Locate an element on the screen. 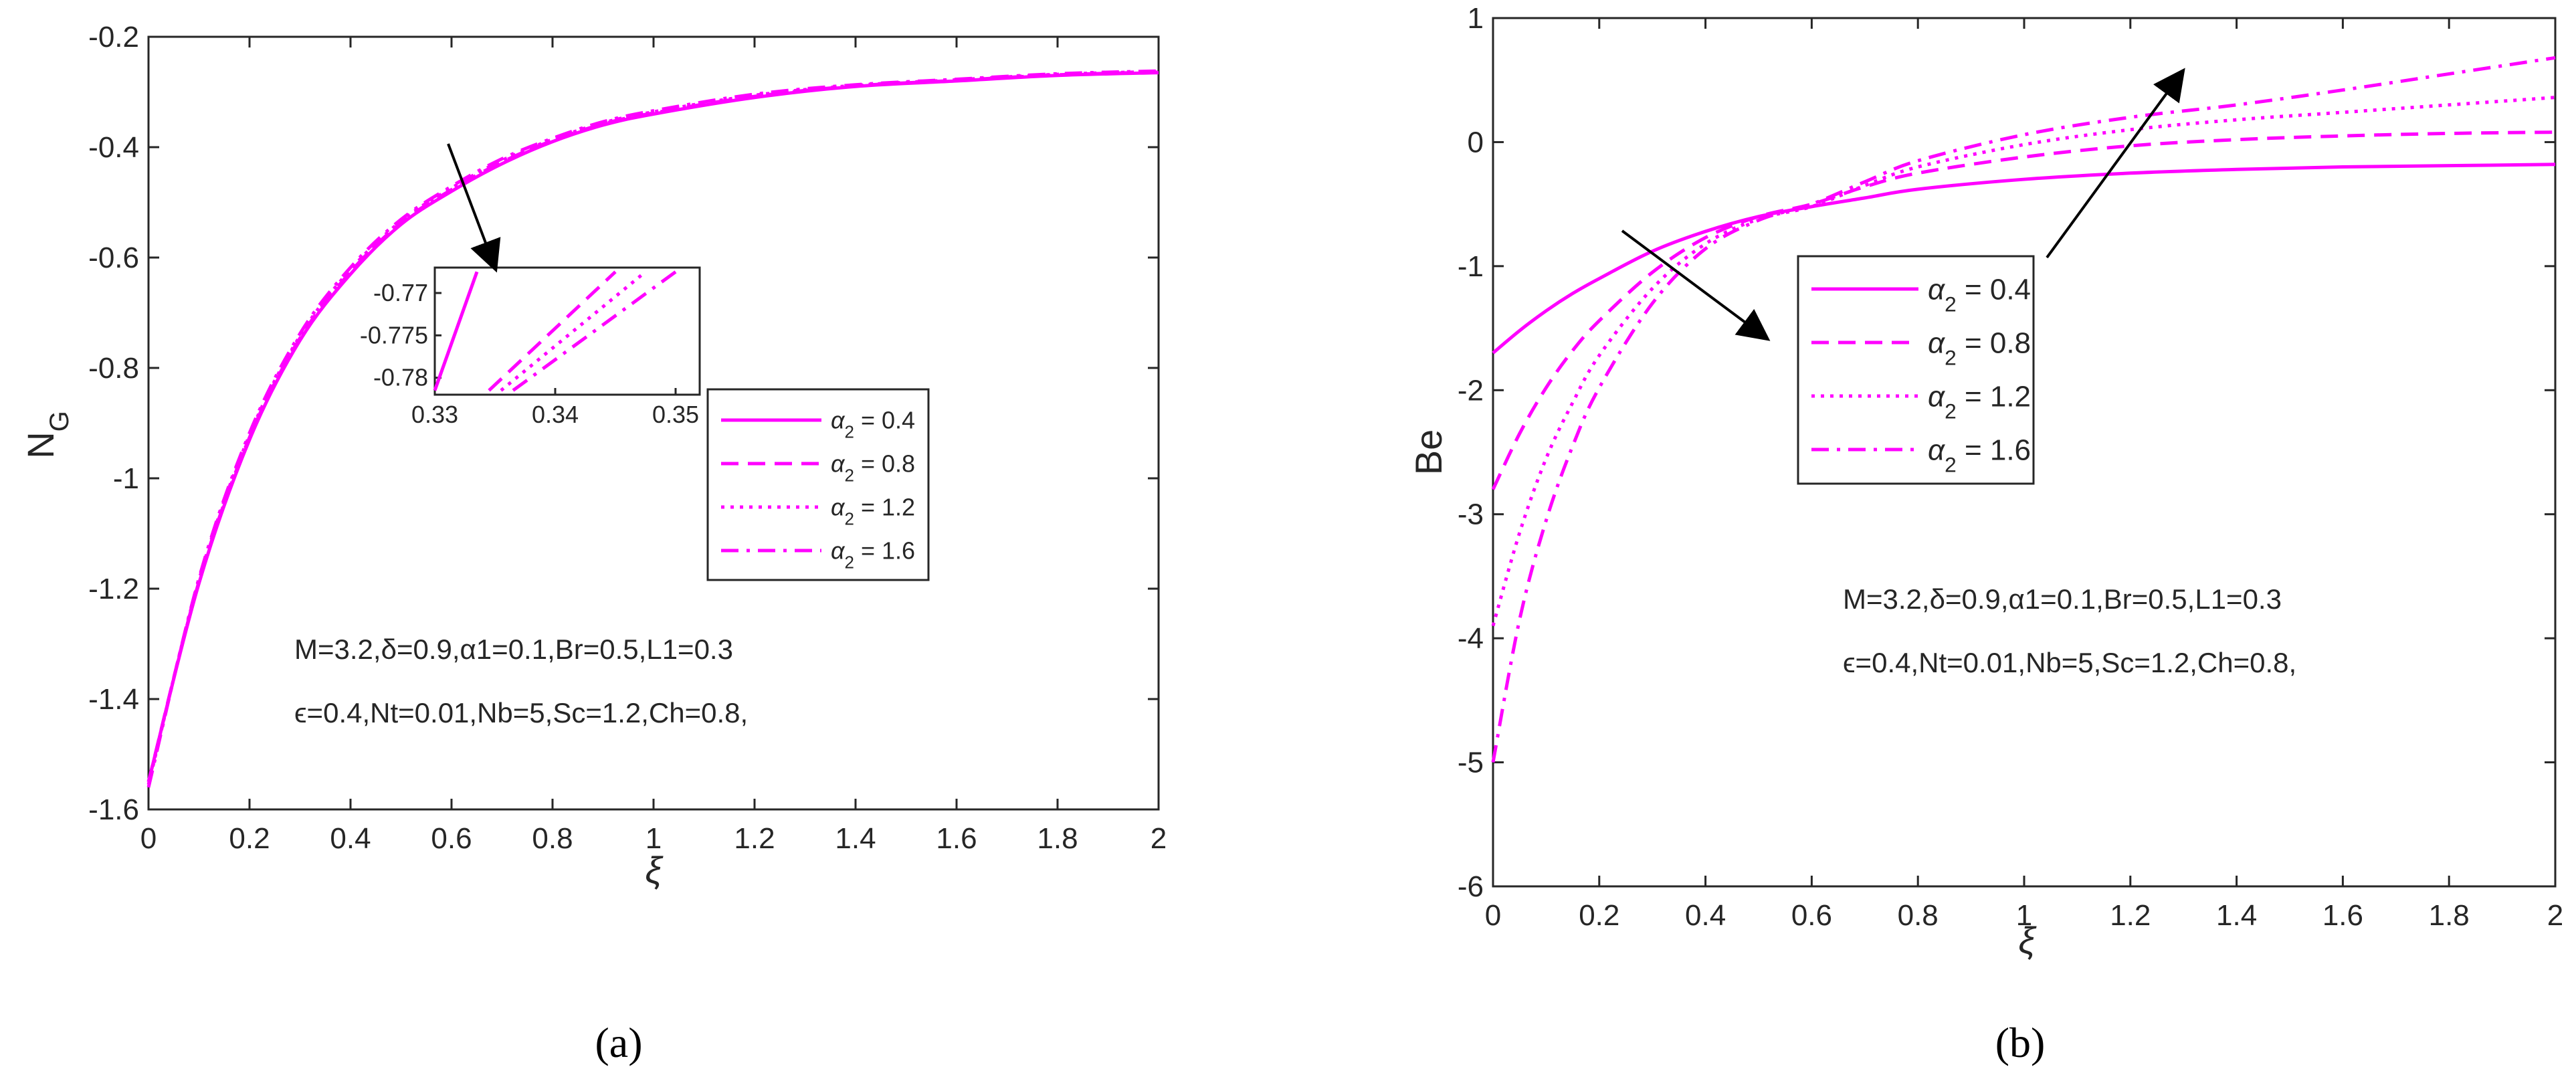  y-tick-label: -1.4 is located at coordinates (113, 699).